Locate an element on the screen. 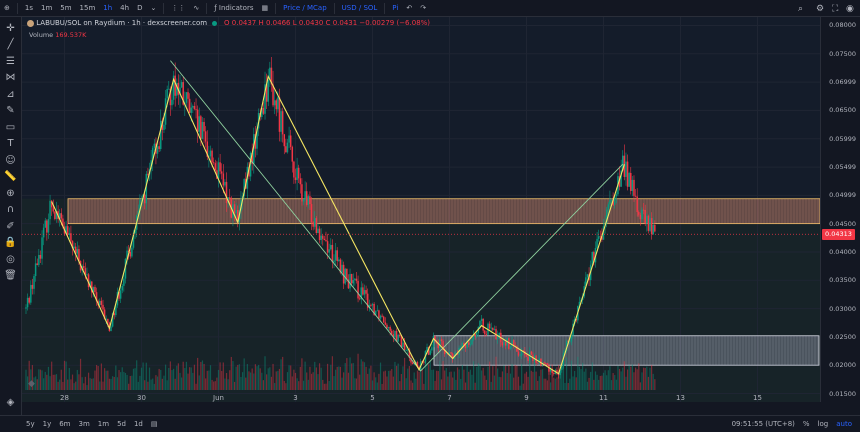 This screenshot has width=860, height=432. rectangle-icon: ▭ is located at coordinates (10, 127).